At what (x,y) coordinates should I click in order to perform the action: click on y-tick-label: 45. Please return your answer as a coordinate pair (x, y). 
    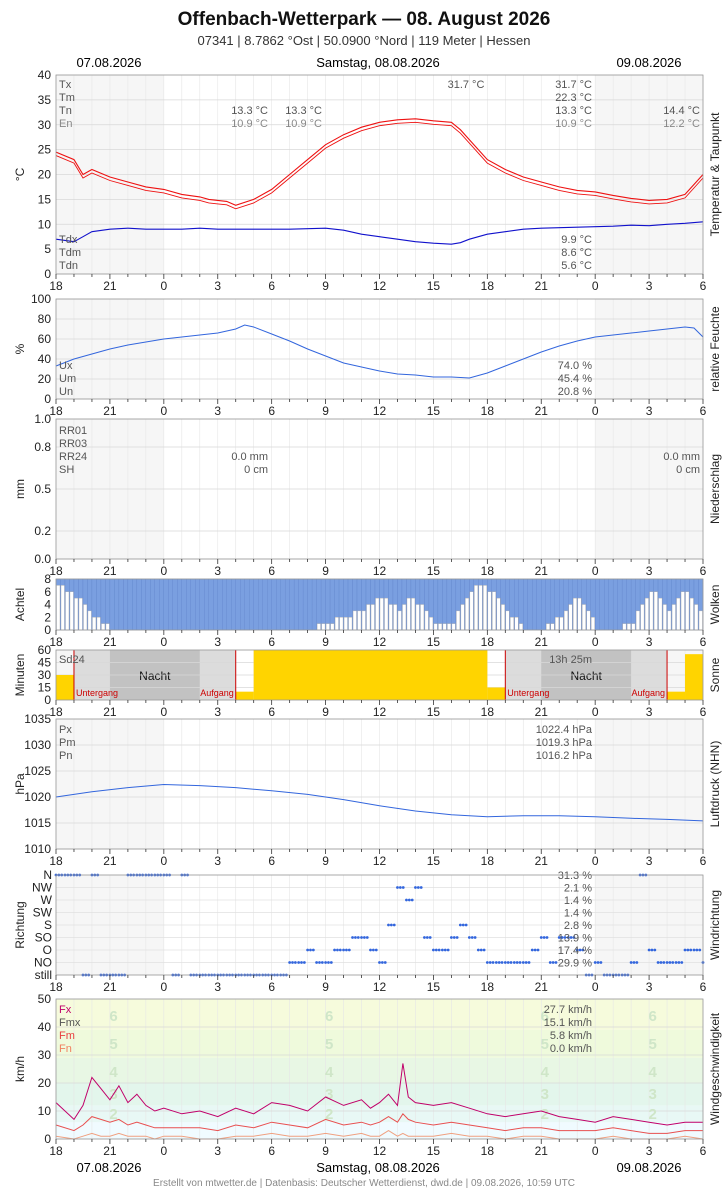
    Looking at the image, I should click on (45, 663).